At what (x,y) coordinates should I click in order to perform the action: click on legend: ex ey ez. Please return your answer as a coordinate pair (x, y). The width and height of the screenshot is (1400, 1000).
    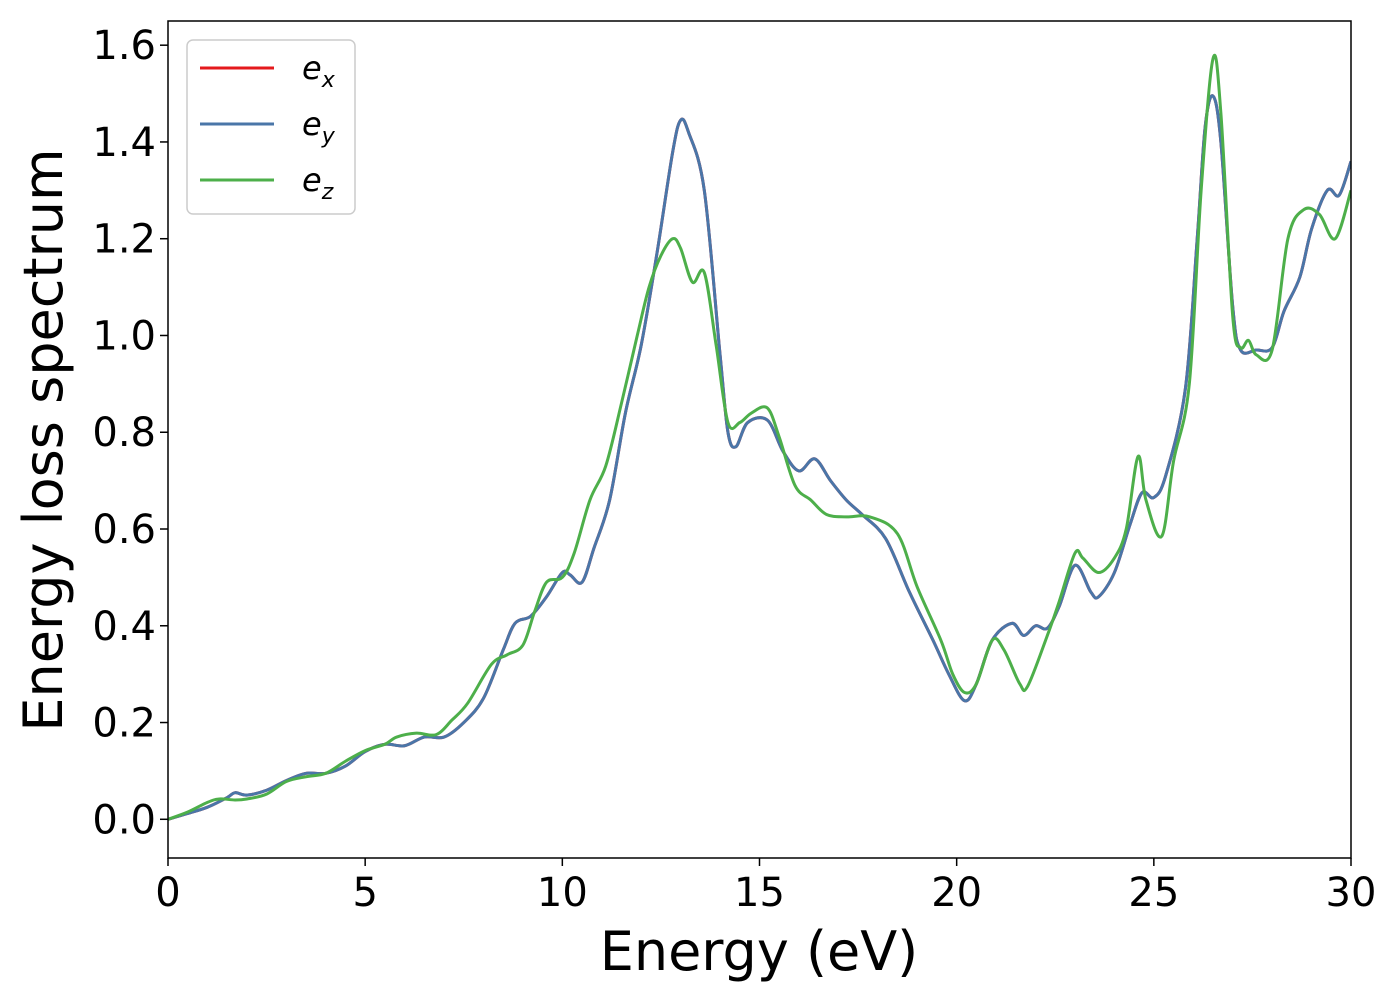
    Looking at the image, I should click on (271, 127).